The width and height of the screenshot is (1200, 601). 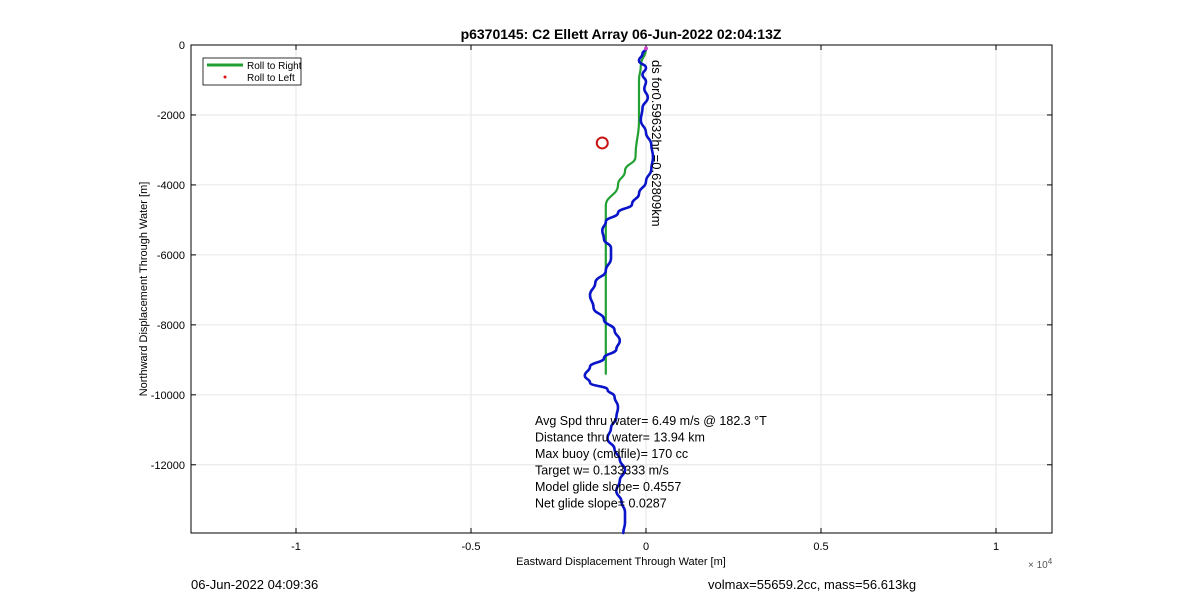 I want to click on y-axis-label: Northward Displacement Through Water [m], so click(x=144, y=289).